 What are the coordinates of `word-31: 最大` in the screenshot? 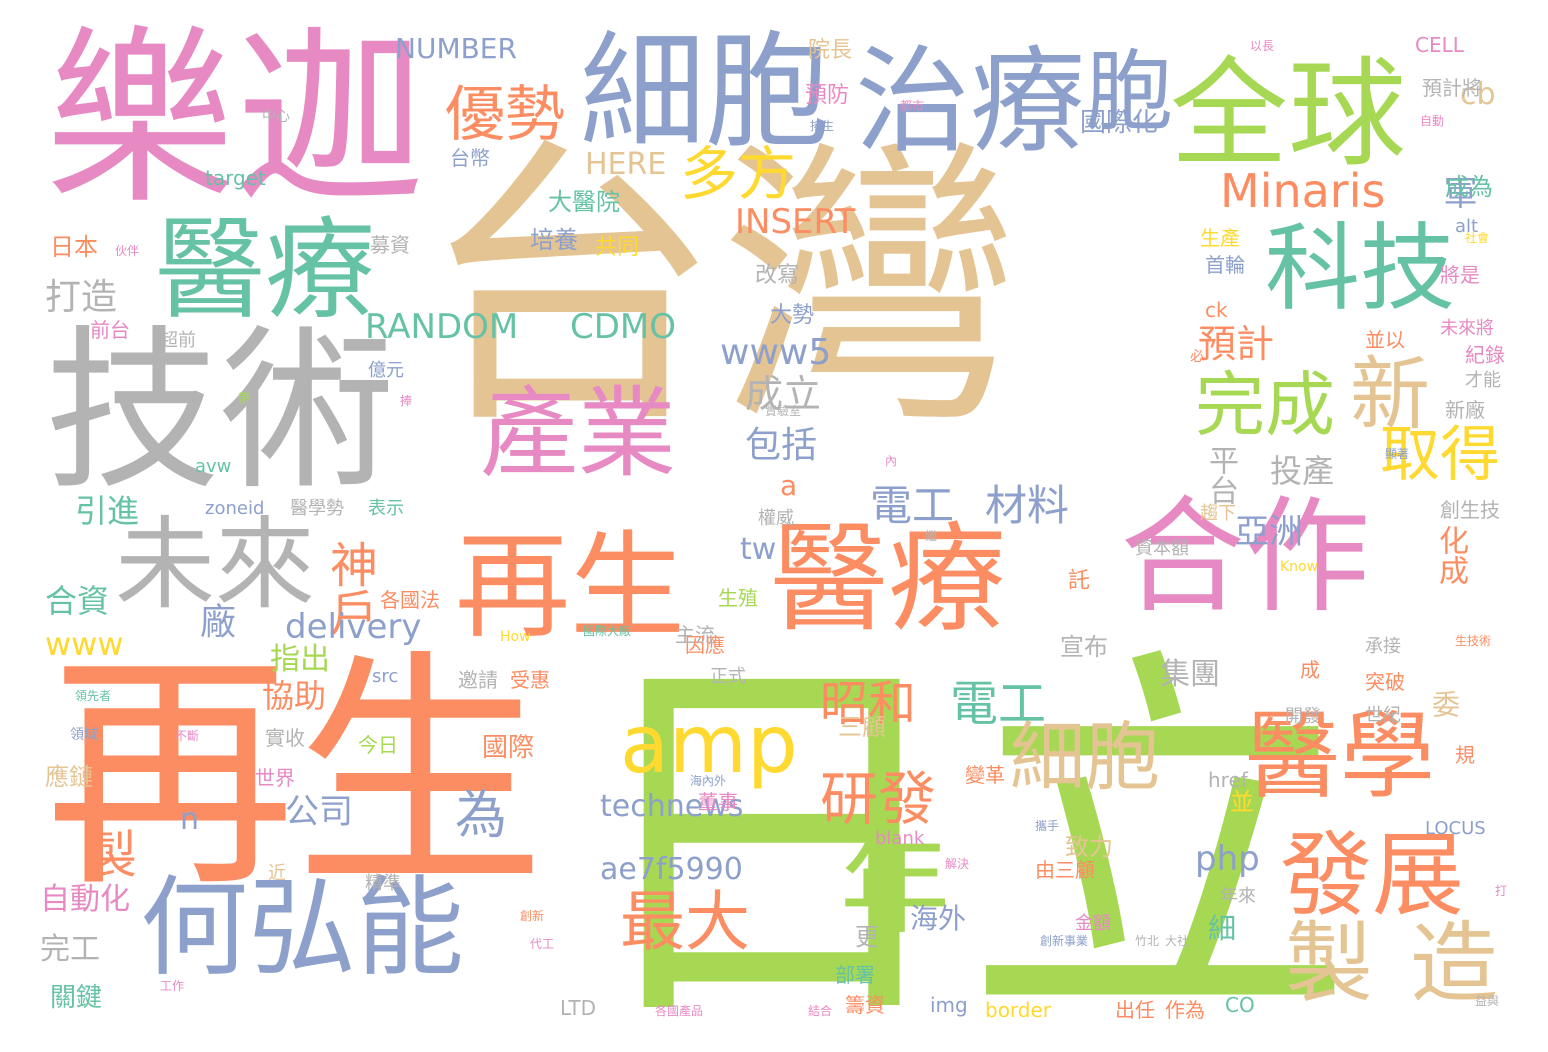 It's located at (685, 922).